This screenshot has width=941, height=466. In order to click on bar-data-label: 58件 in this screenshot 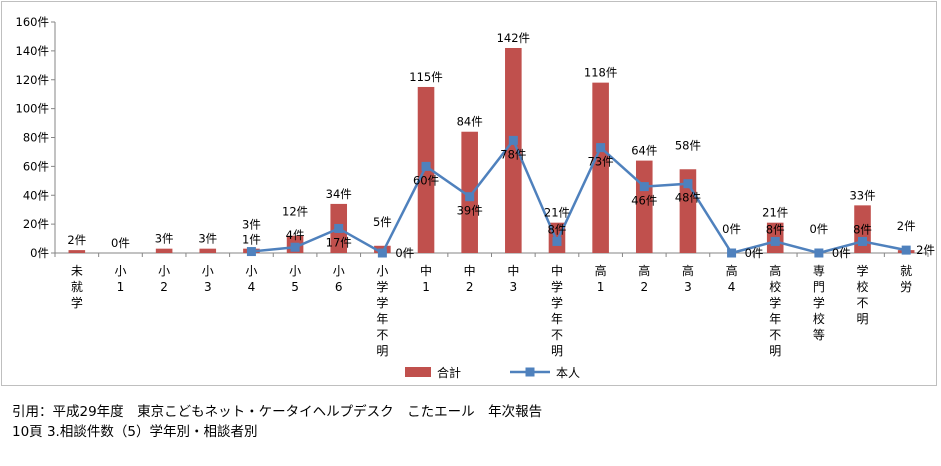, I will do `click(688, 145)`.